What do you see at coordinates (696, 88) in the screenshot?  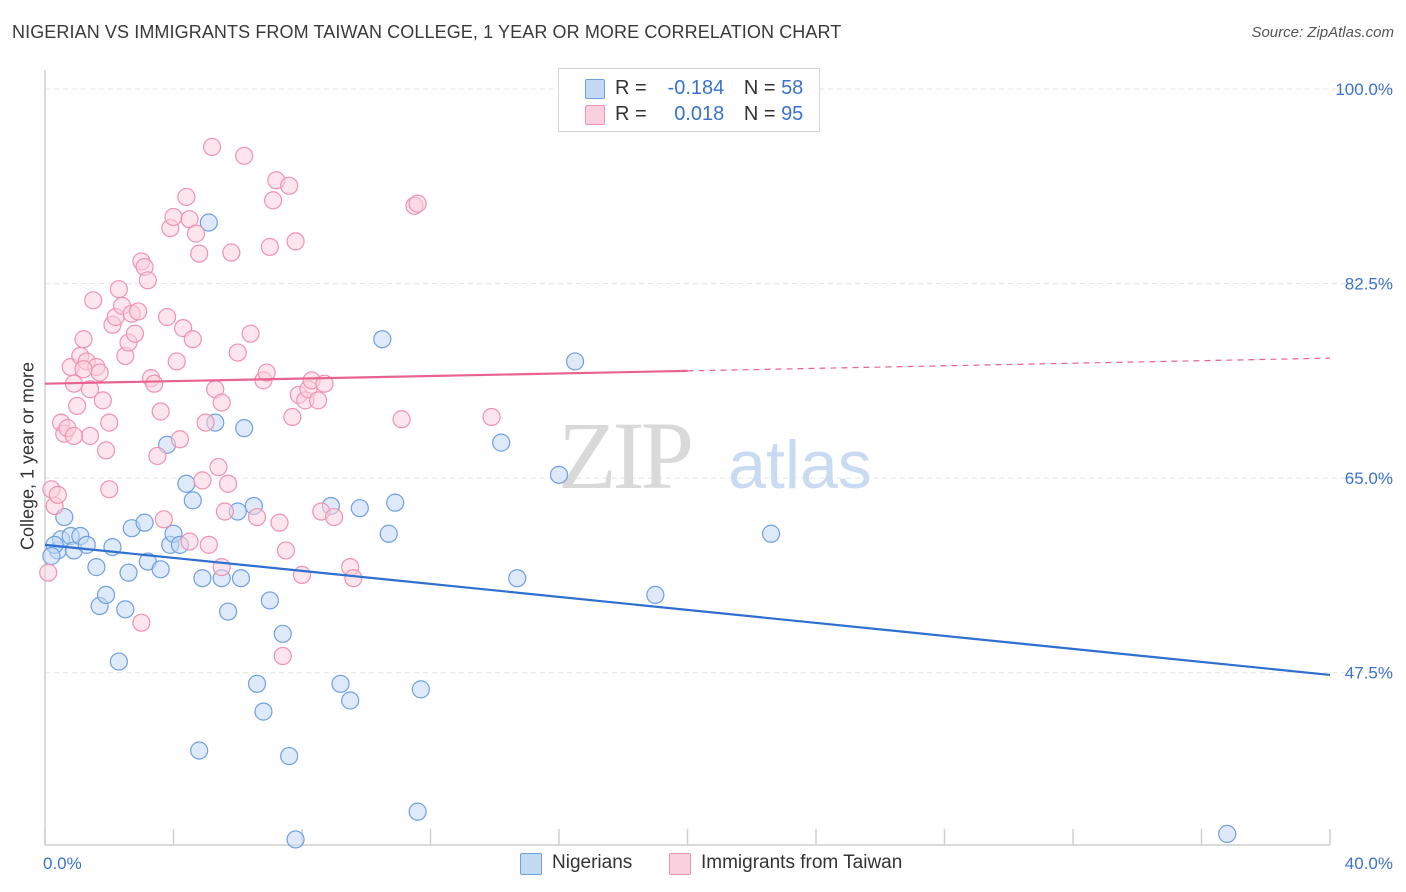 I see `r-value: -0.184` at bounding box center [696, 88].